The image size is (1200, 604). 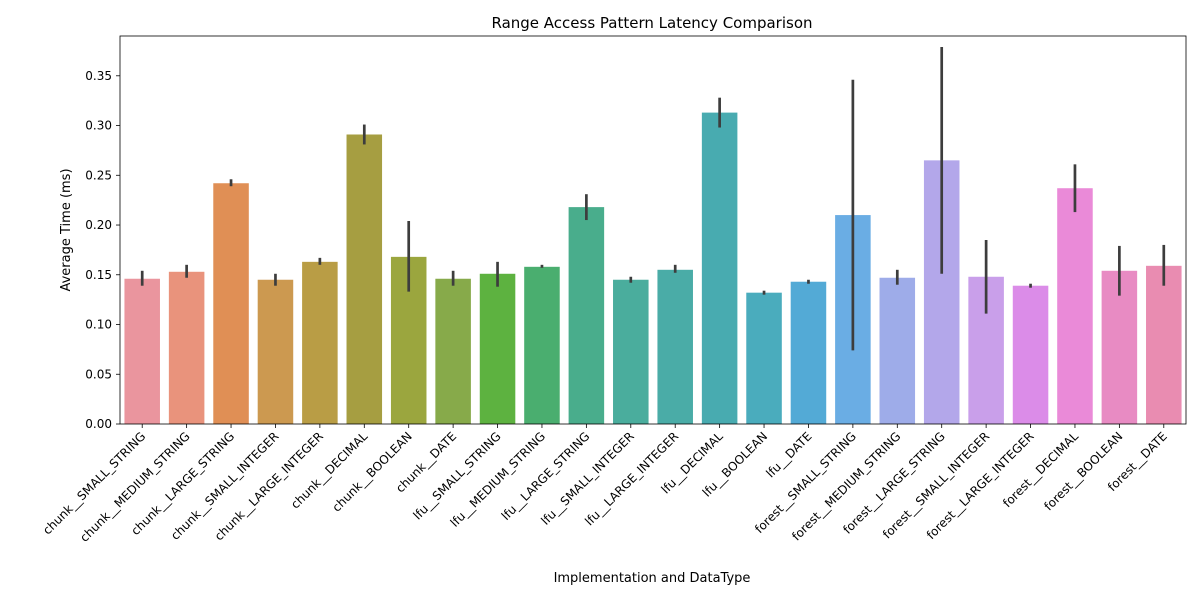 What do you see at coordinates (719, 268) in the screenshot?
I see `bar-lfu-decimal` at bounding box center [719, 268].